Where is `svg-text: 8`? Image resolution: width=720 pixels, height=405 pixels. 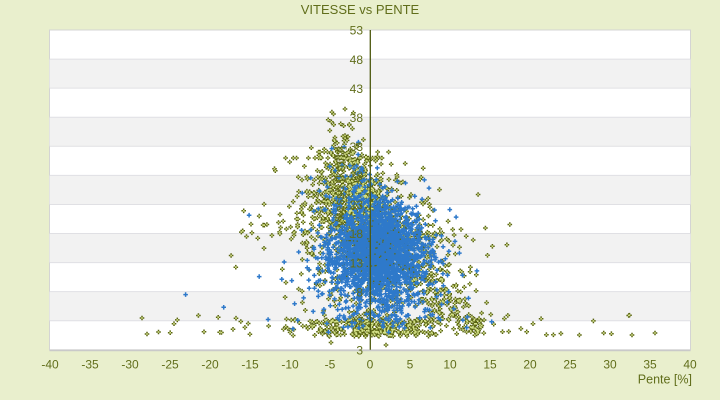 svg-text: 8 is located at coordinates (359, 292).